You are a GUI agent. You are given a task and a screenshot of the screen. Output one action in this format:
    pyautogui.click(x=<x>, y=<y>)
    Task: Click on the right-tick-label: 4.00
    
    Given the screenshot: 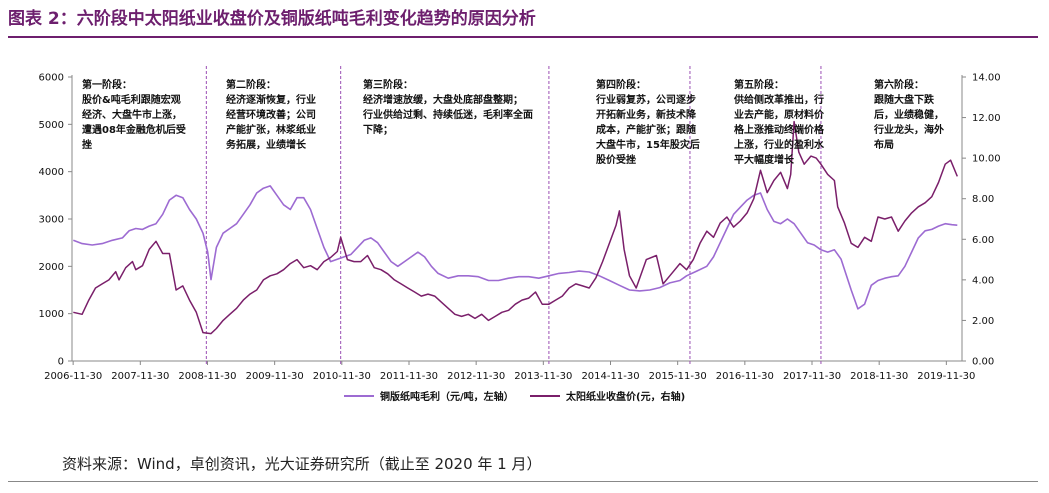 What is the action you would take?
    pyautogui.click(x=983, y=280)
    